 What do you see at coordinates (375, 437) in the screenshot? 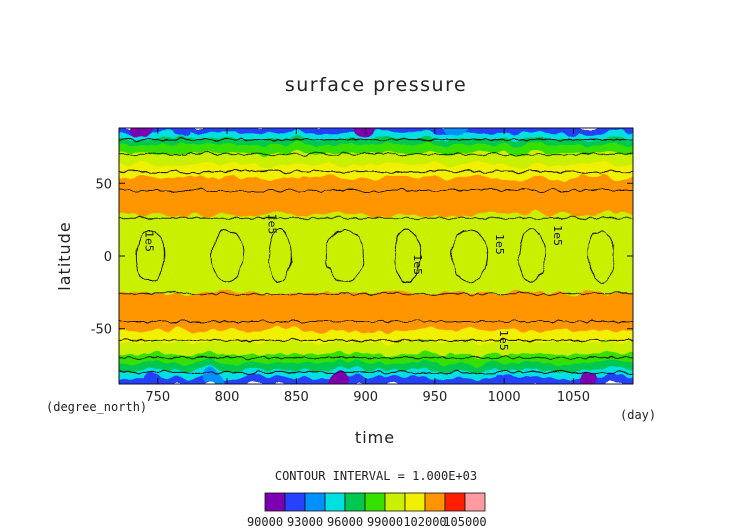
I see `x-axis-label: time` at bounding box center [375, 437].